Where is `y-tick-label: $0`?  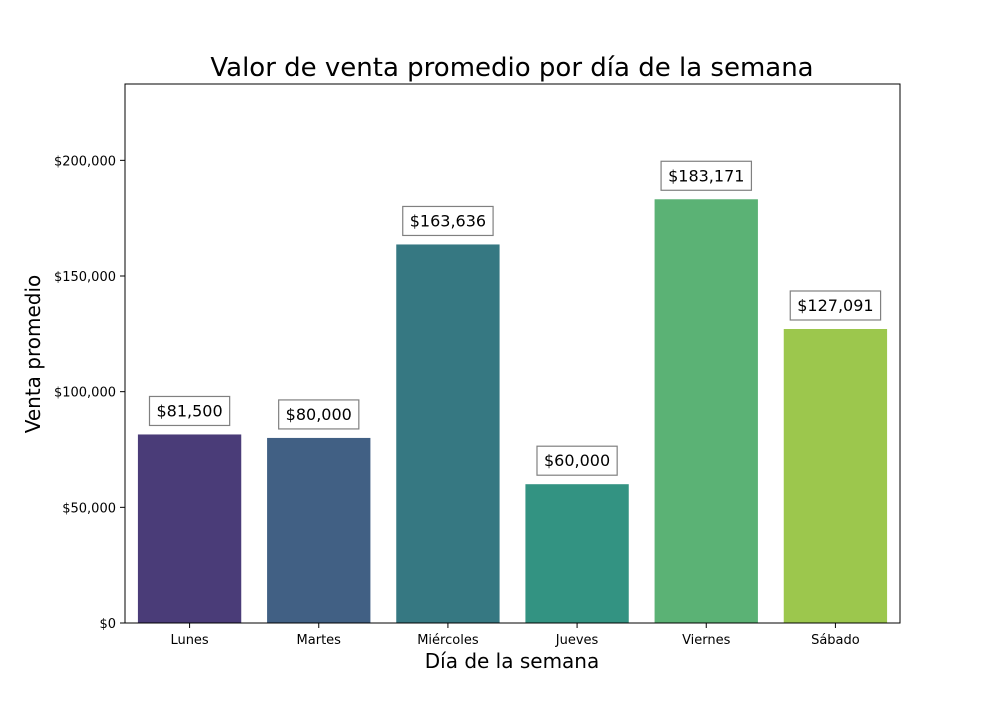
y-tick-label: $0 is located at coordinates (107, 624).